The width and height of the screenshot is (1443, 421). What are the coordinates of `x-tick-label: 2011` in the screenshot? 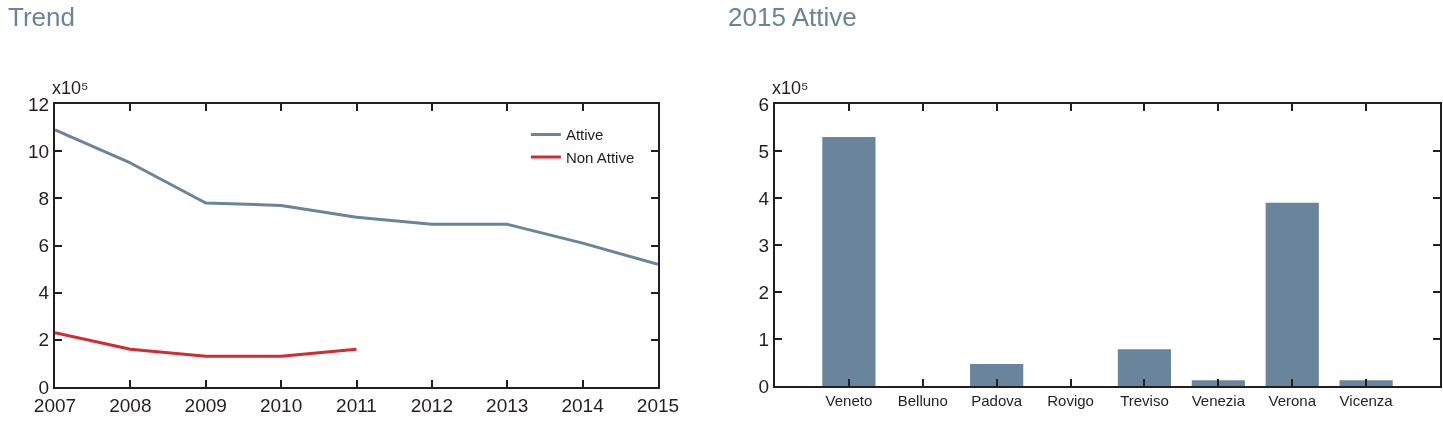 It's located at (356, 405).